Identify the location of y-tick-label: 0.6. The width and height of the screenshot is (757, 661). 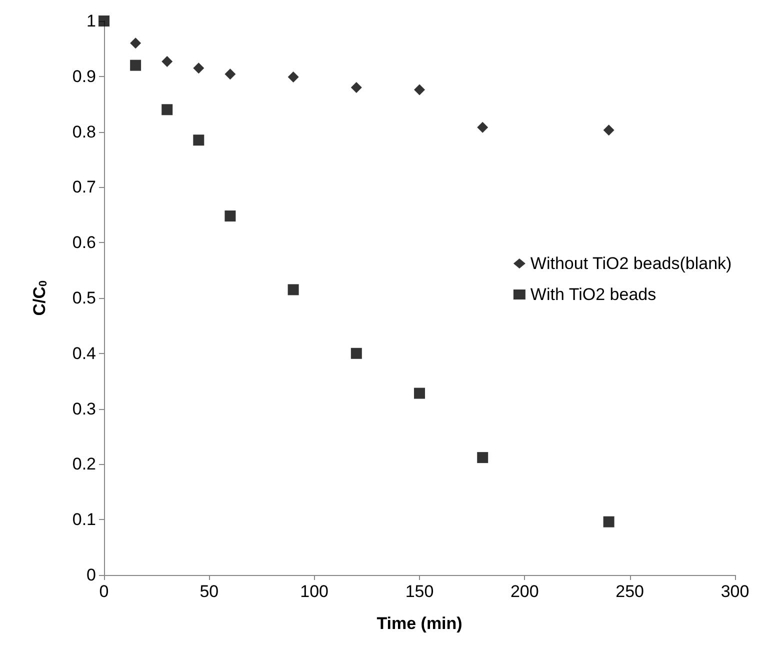
(84, 242).